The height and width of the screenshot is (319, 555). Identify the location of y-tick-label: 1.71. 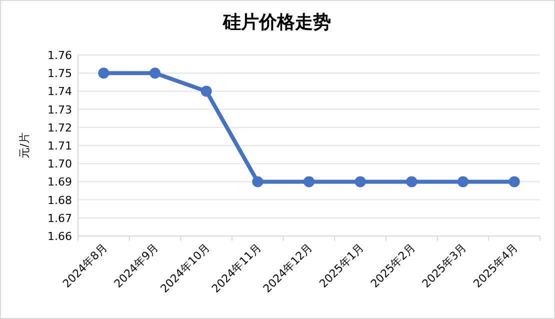
(60, 146).